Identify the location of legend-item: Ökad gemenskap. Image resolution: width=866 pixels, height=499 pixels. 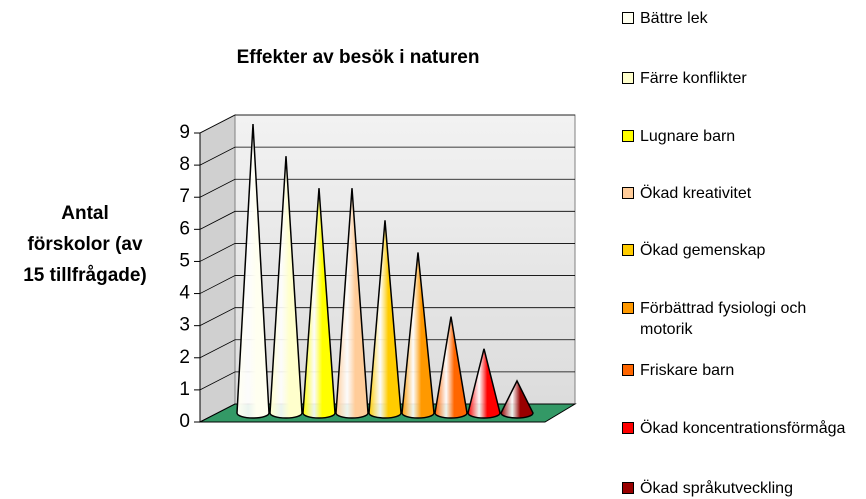
(742, 250).